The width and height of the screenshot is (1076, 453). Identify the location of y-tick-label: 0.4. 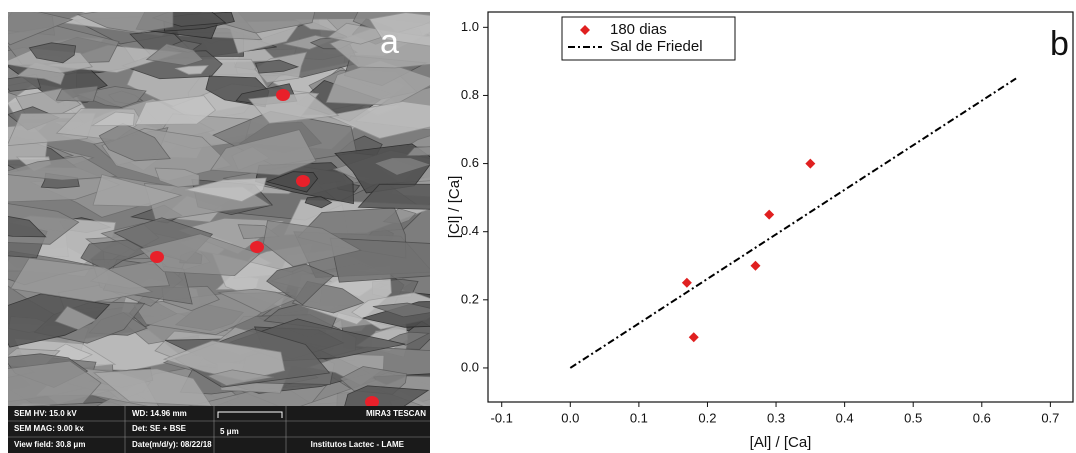
(470, 230).